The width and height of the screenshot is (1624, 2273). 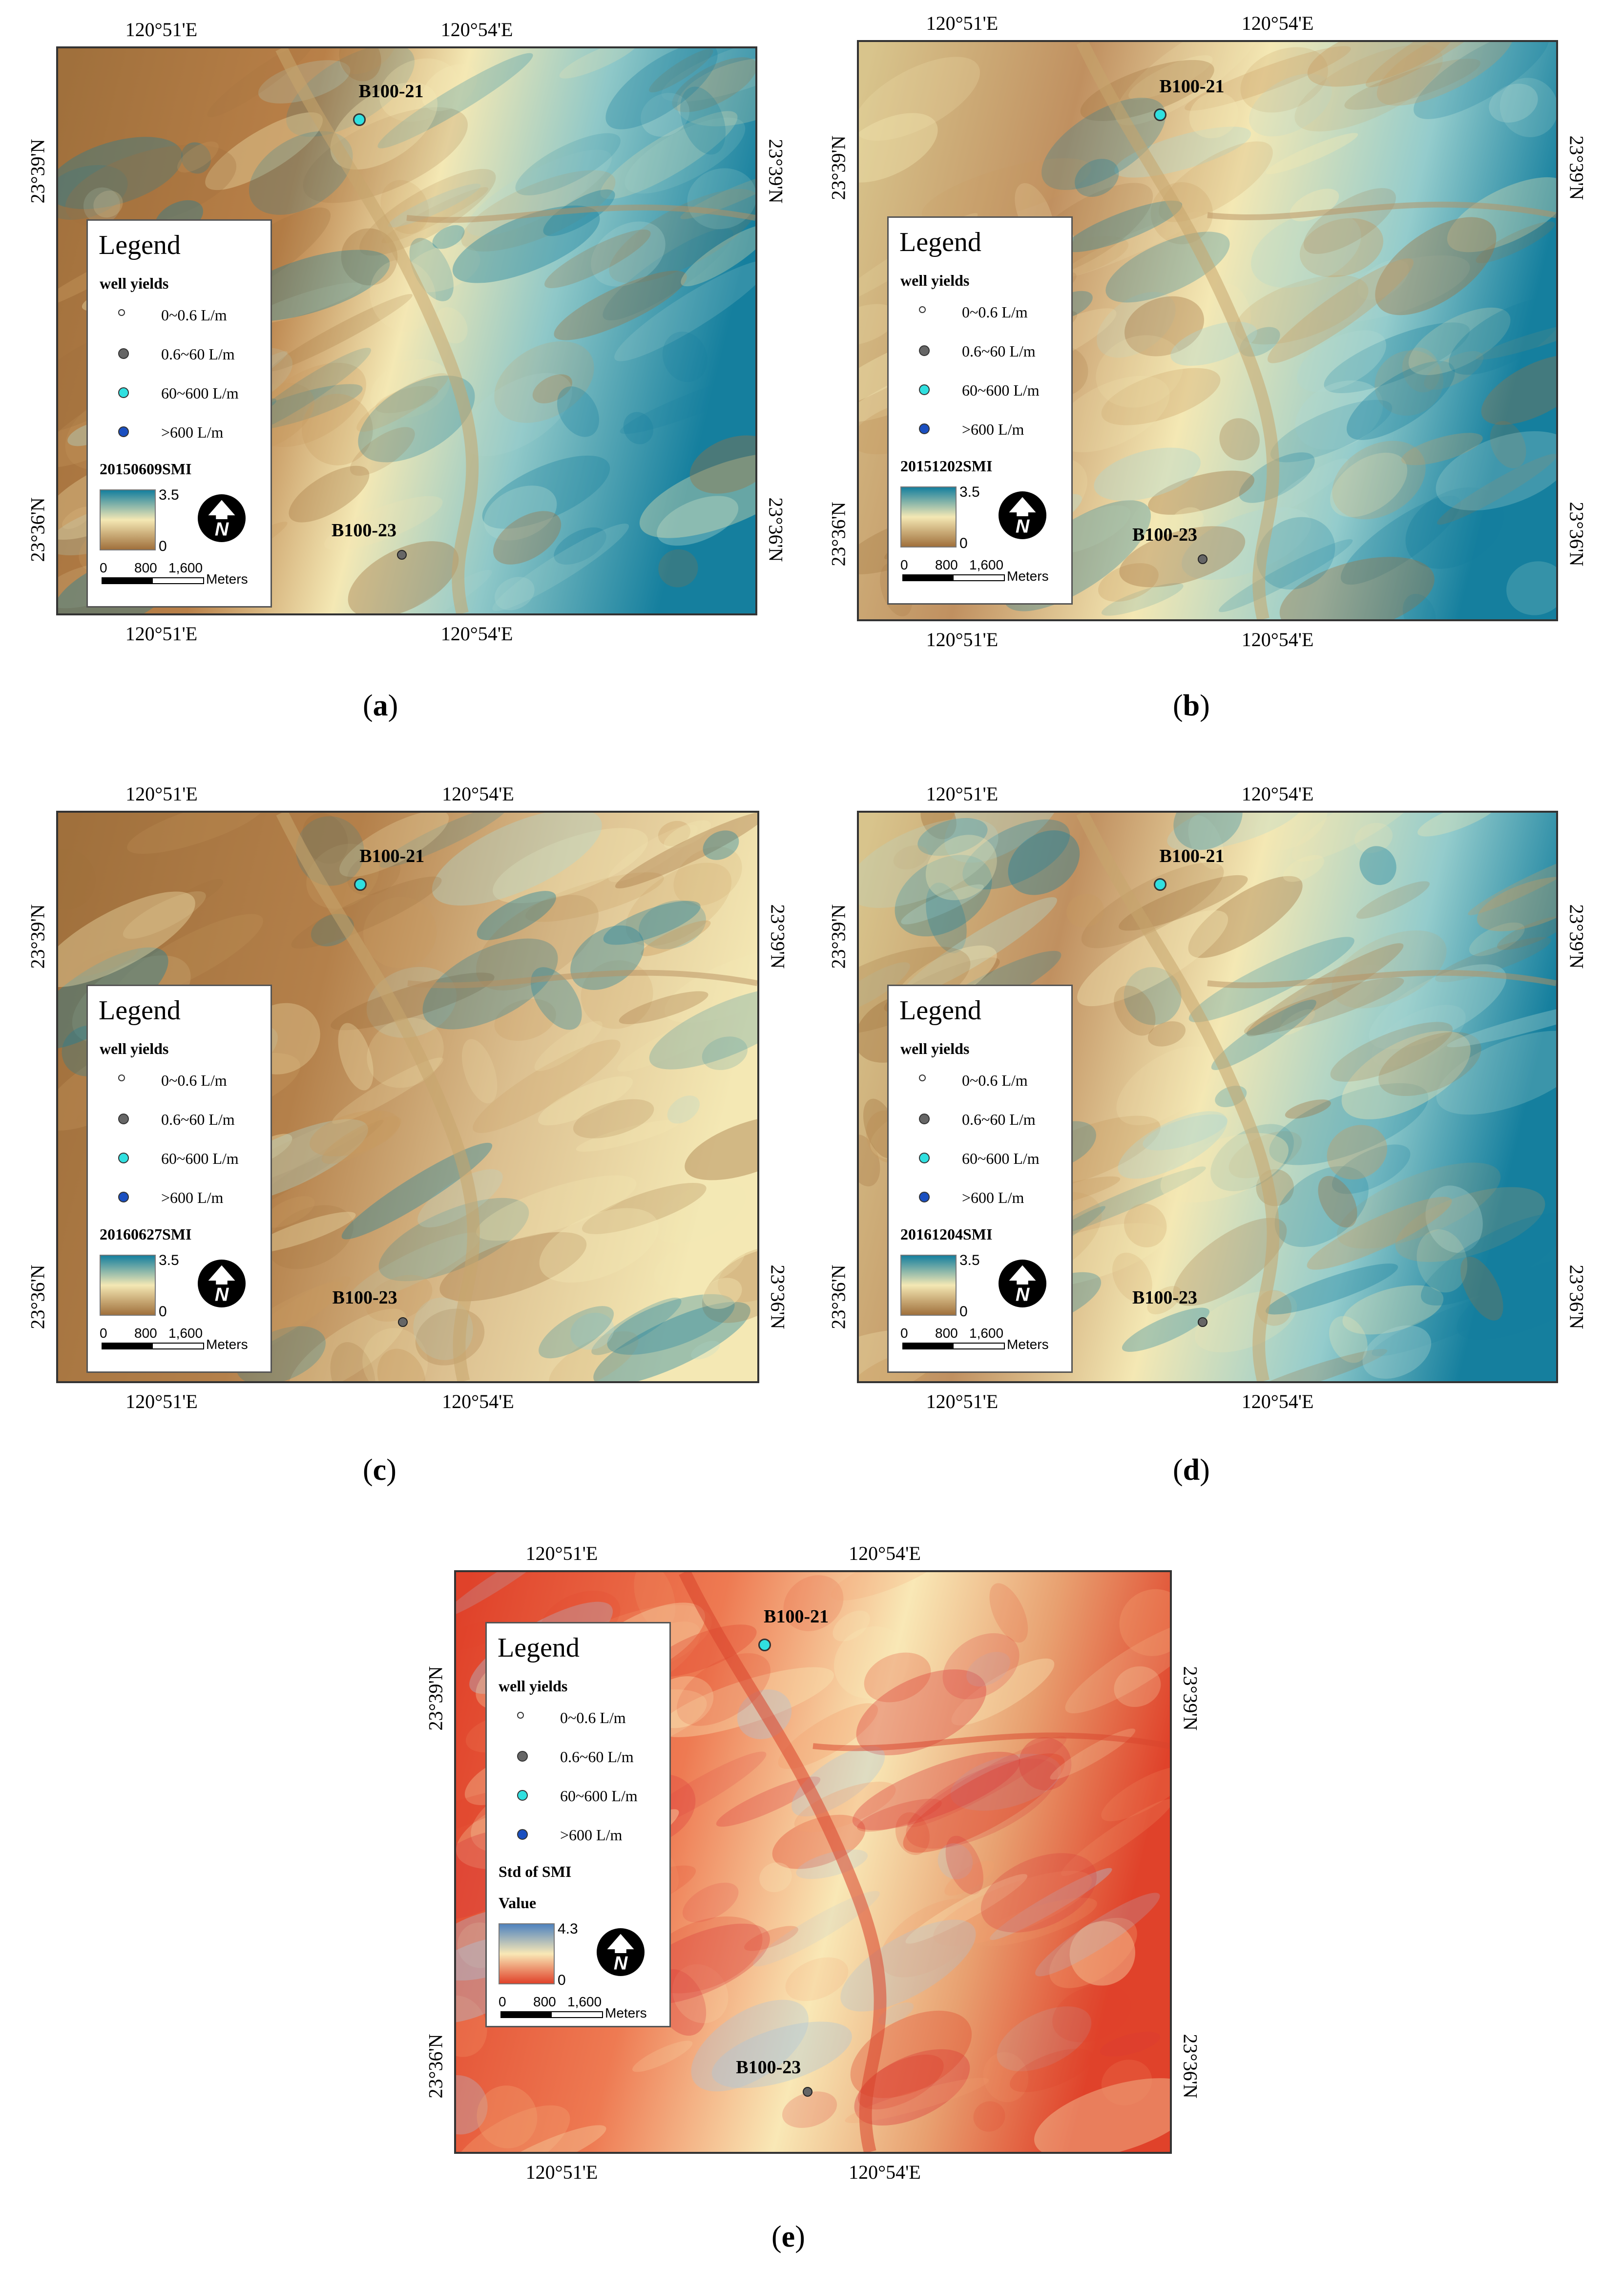 What do you see at coordinates (37, 171) in the screenshot?
I see `lat-tick-left-top: 23°39'N` at bounding box center [37, 171].